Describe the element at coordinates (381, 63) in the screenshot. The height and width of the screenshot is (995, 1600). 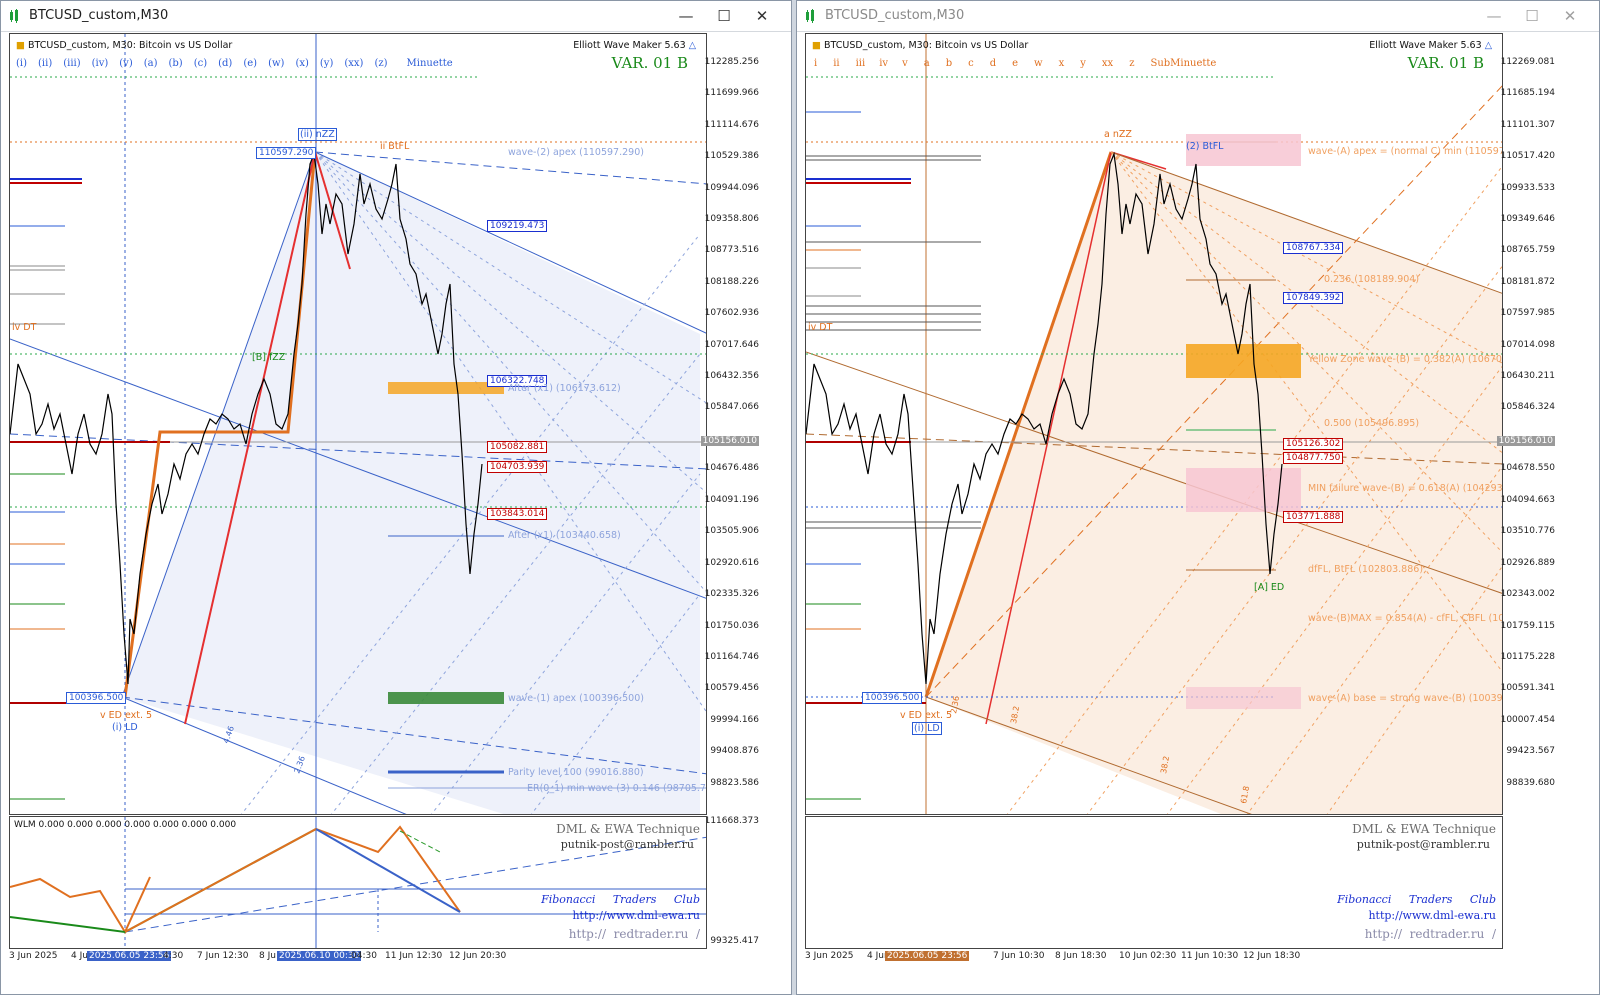
I see `wave-button: (z)` at that location.